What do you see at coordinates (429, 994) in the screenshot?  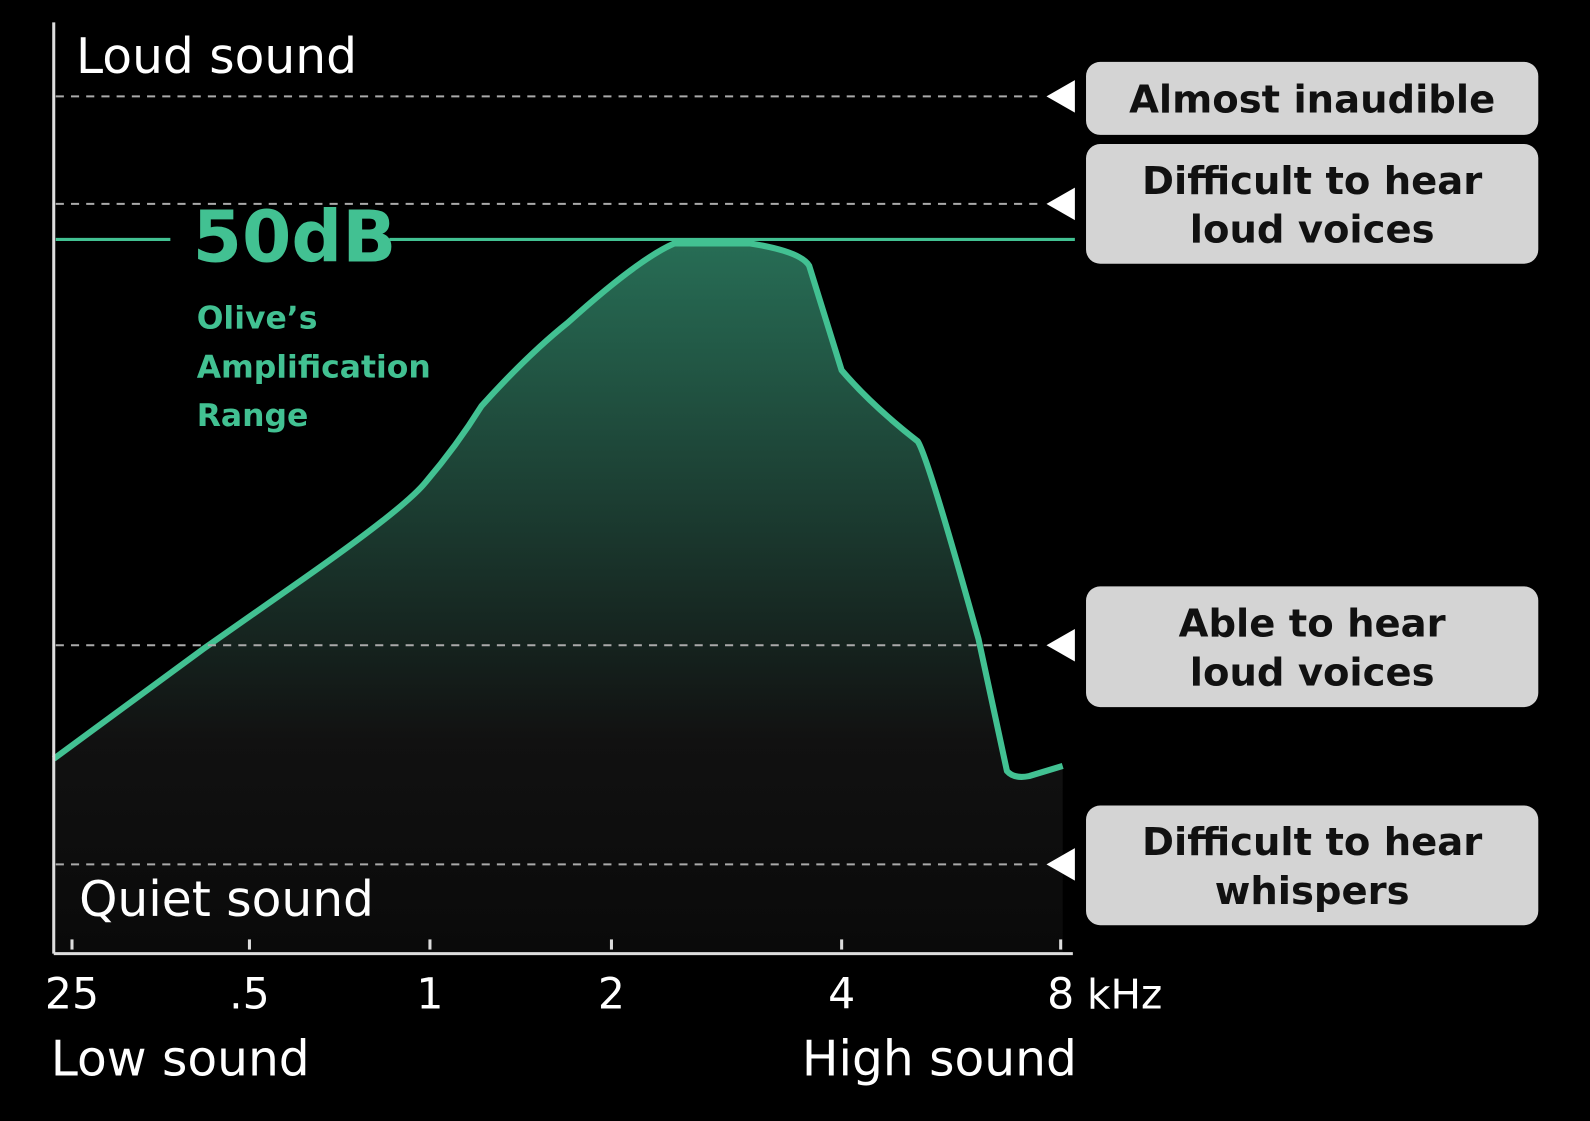 I see `x-tick-label: 1` at bounding box center [429, 994].